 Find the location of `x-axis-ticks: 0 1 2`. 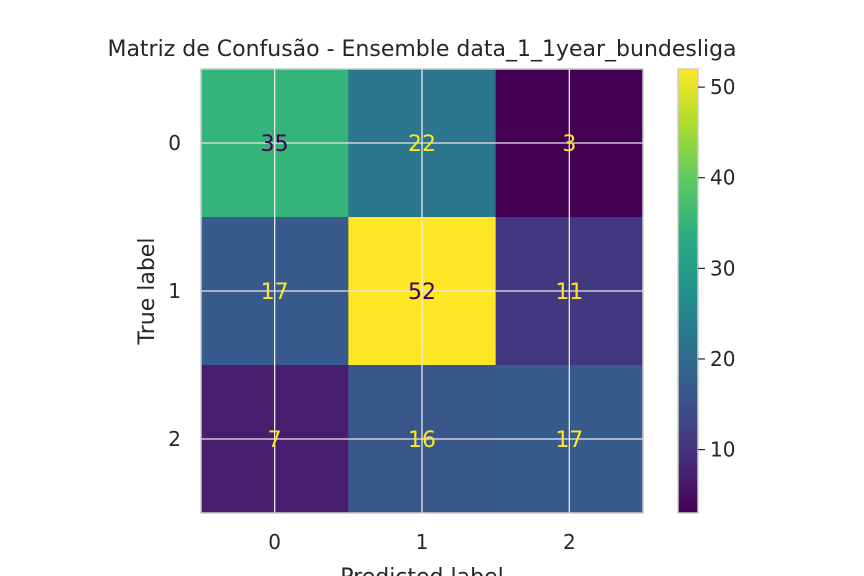

x-axis-ticks: 0 1 2 is located at coordinates (421, 542).